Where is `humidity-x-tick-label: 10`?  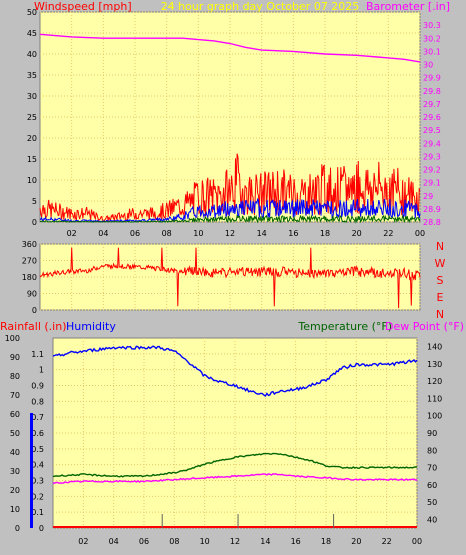 humidity-x-tick-label: 10 is located at coordinates (205, 541).